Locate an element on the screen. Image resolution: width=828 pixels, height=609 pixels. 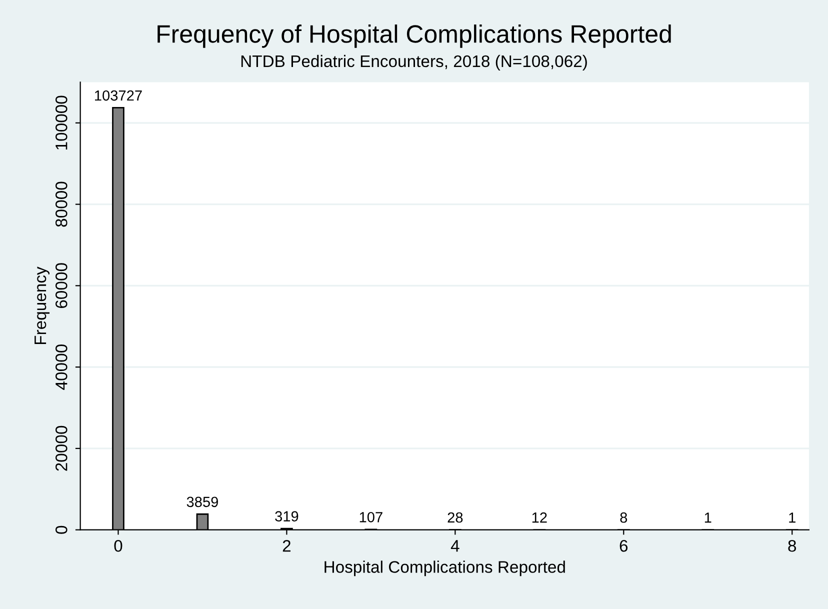
chart-subtitle: NTDB Pediatric Encounters, 2018 (N=108,062) is located at coordinates (414, 62).